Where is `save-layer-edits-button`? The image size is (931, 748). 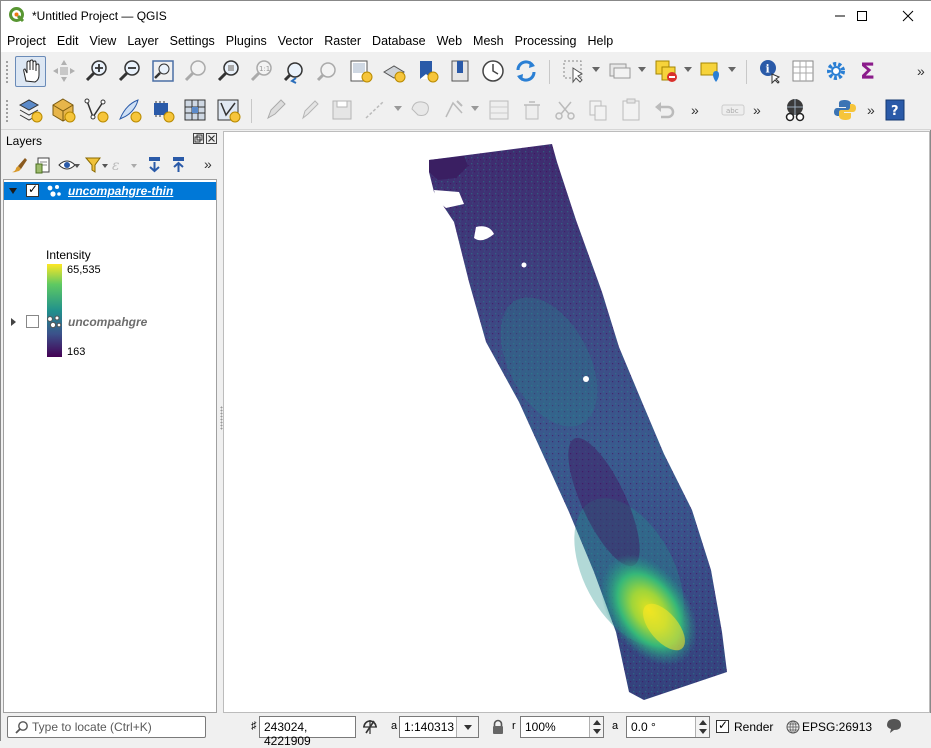 save-layer-edits-button is located at coordinates (342, 110).